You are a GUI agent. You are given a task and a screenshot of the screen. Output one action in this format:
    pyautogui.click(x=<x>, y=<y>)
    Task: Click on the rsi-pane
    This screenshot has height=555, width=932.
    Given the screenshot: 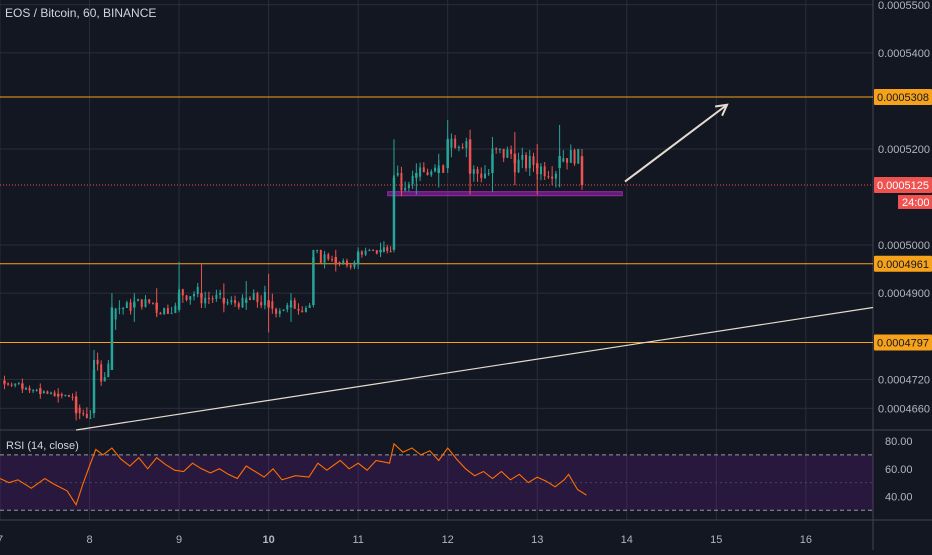 What is the action you would take?
    pyautogui.click(x=436, y=476)
    